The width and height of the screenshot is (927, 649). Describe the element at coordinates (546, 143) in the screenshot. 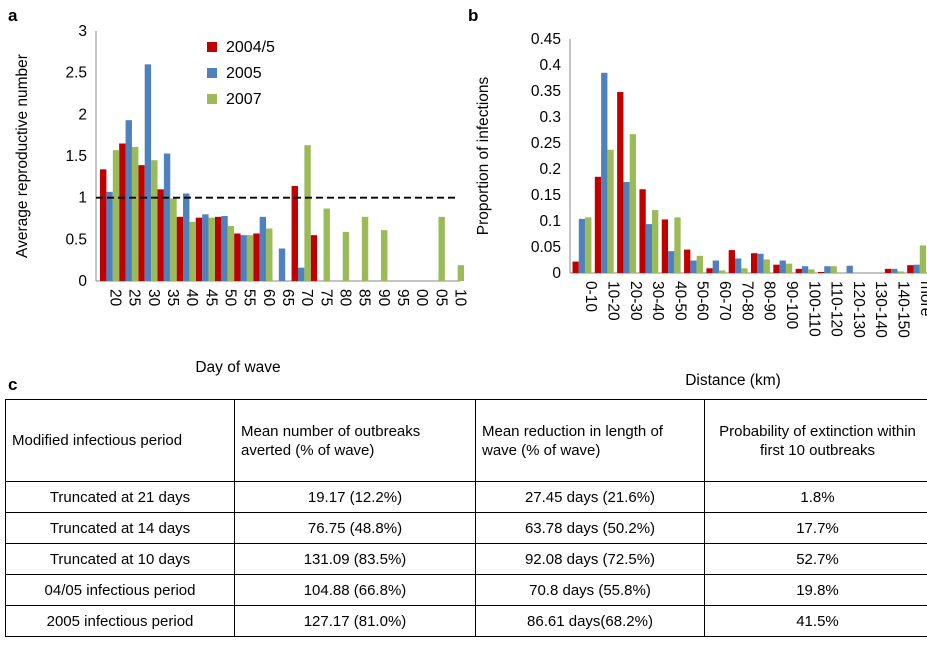

I see `y-tick-label: 0.25` at that location.